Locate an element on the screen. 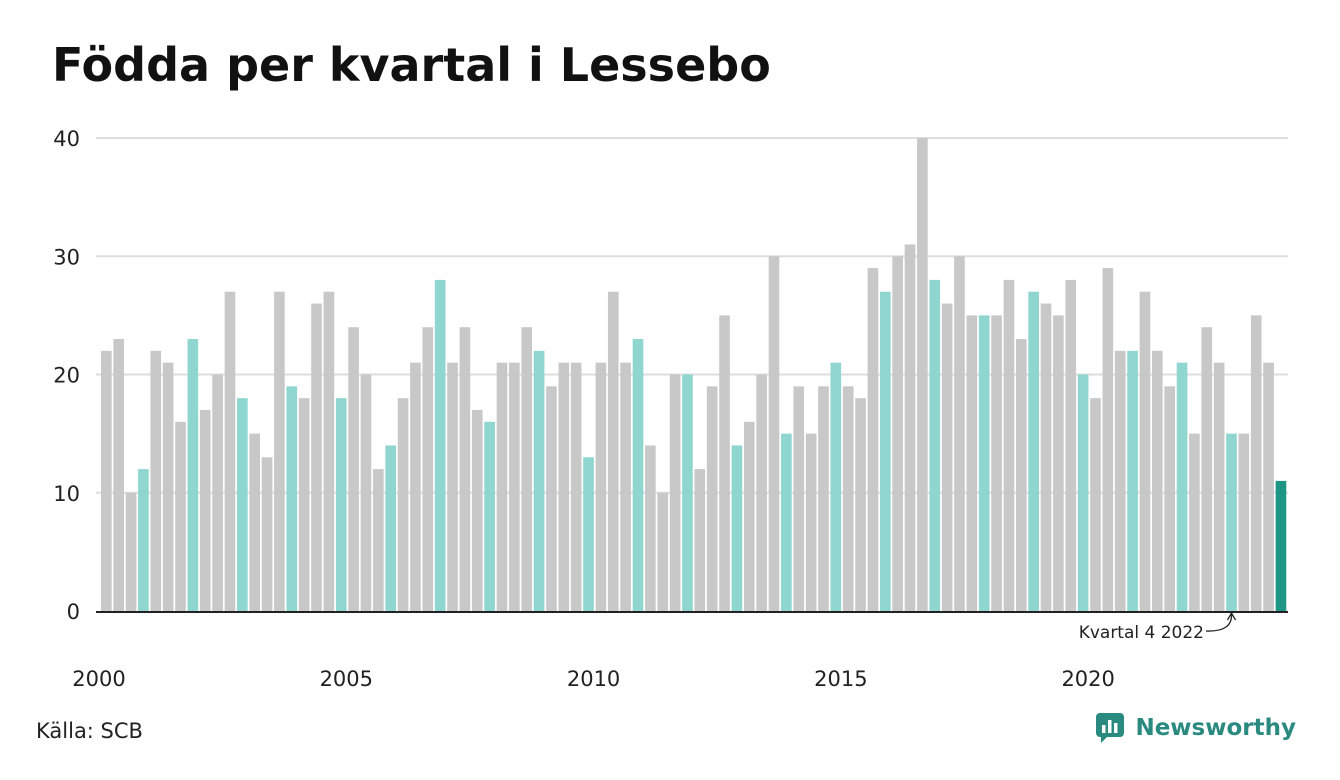 The image size is (1340, 780). annotation-label: Kvartal 4 2022 is located at coordinates (1141, 633).